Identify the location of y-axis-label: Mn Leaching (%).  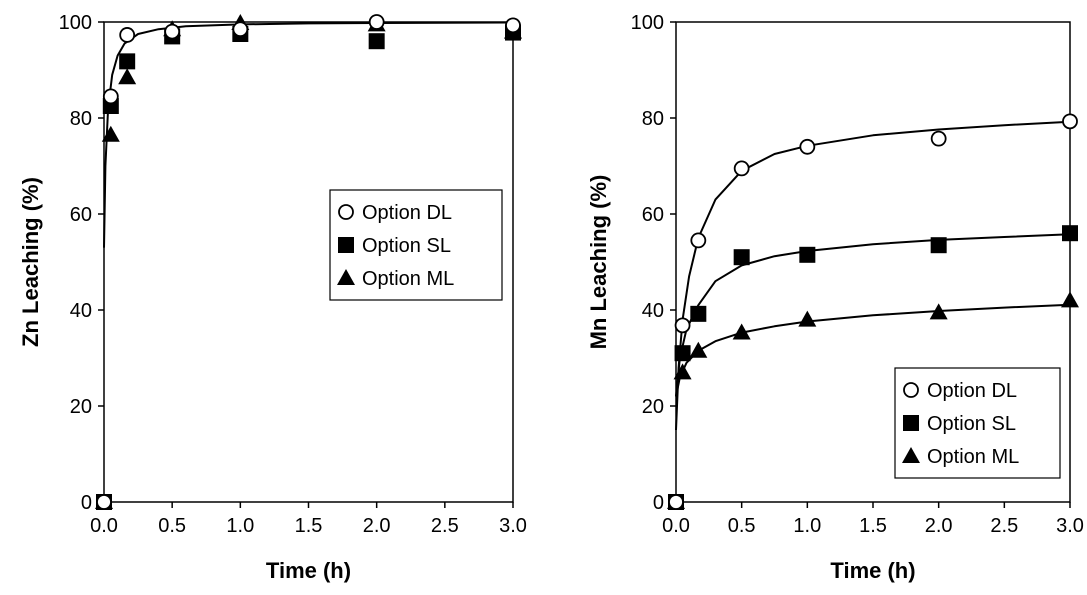
(598, 262).